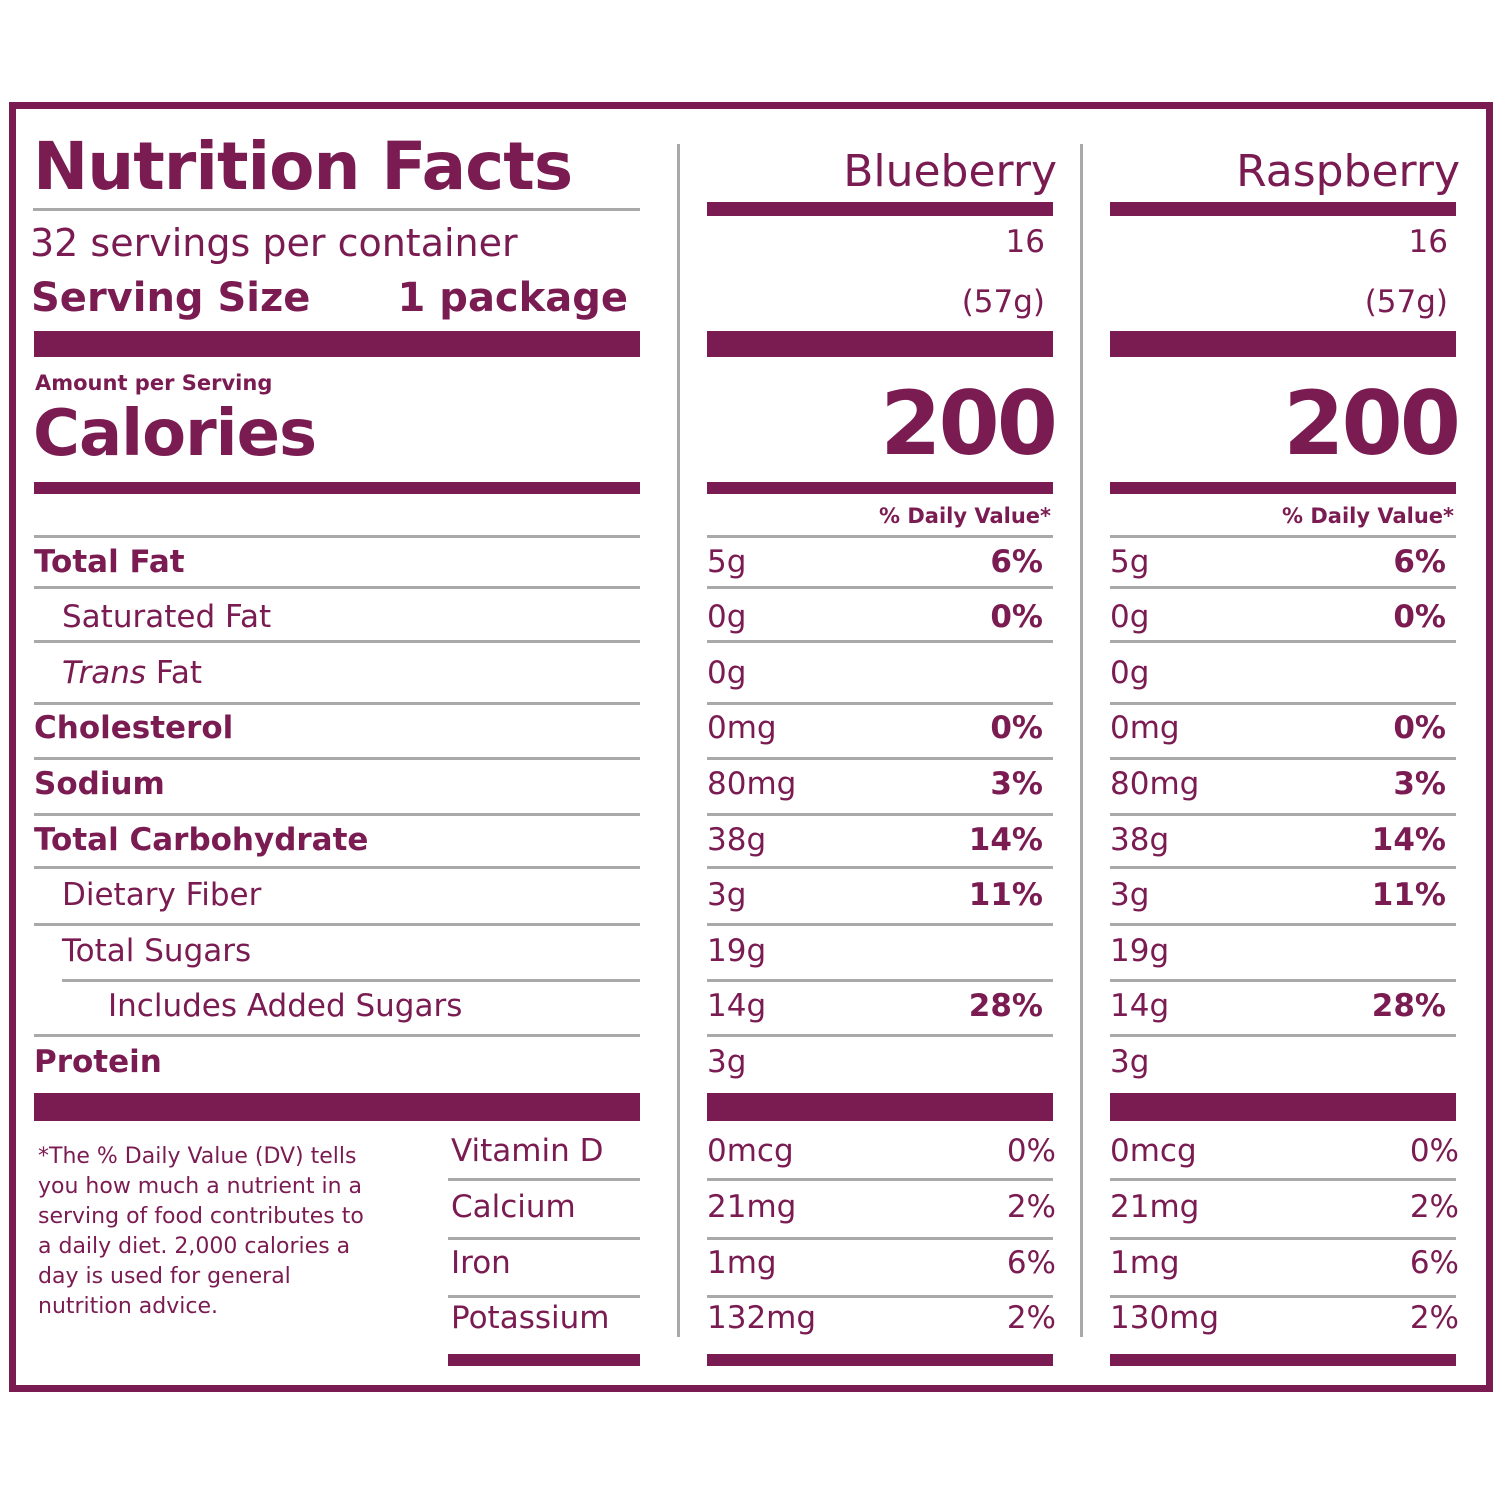  I want to click on label-title: Nutrition Facts, so click(303, 166).